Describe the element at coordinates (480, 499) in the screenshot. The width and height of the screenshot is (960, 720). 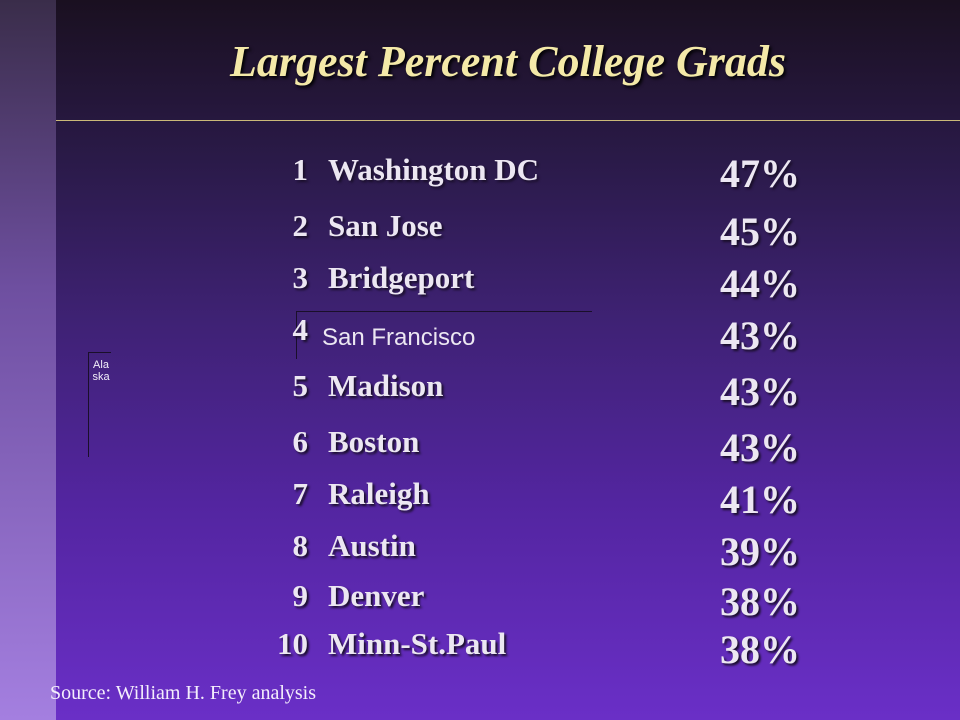
I see `list-item: 7 Raleigh 41%` at that location.